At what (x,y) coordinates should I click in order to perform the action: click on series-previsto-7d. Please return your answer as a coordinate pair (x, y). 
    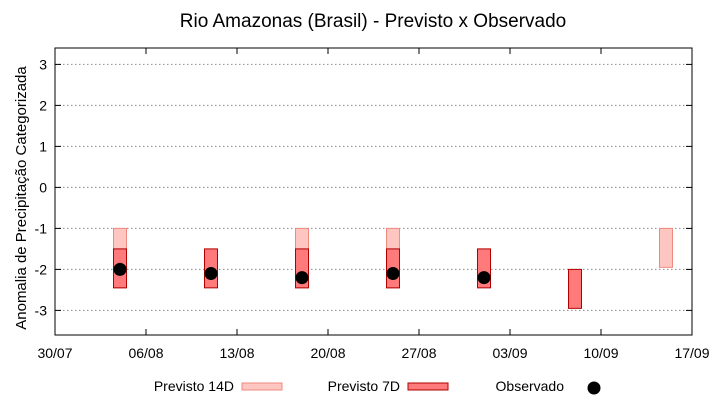
    Looking at the image, I should click on (347, 278).